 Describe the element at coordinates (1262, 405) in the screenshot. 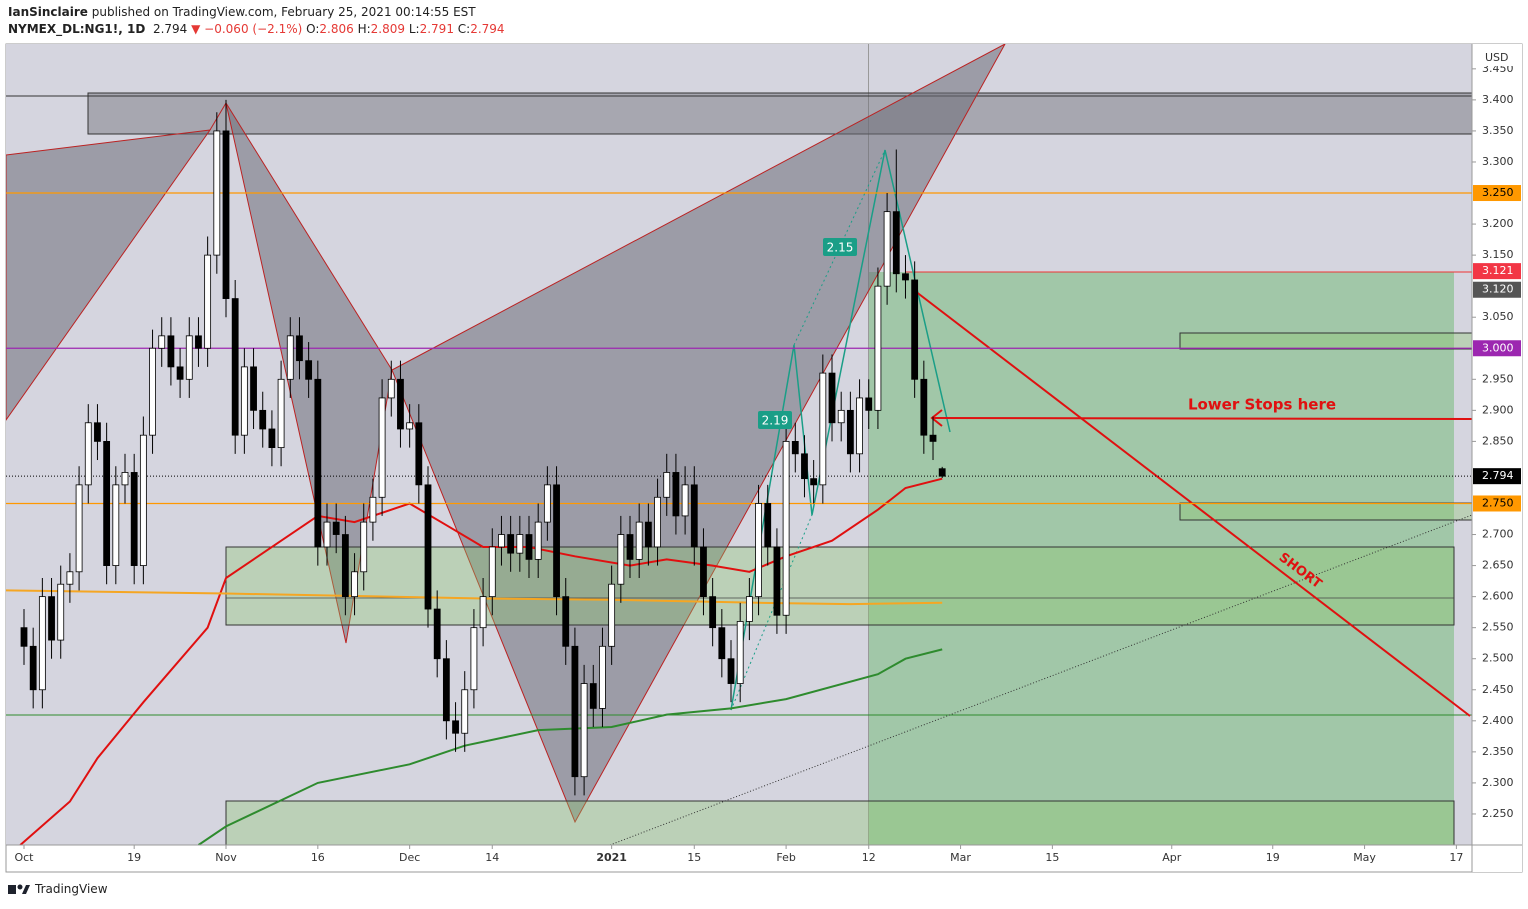

I see `annotation: Lower Stops here` at that location.